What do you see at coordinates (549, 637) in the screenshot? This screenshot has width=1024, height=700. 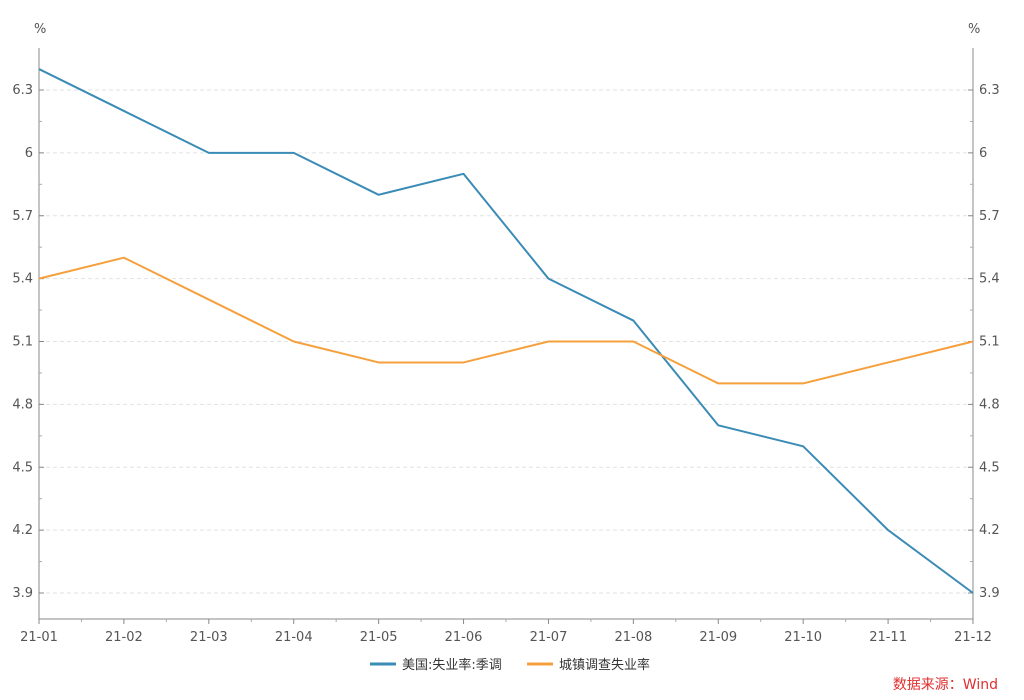 I see `x-tick-label: 21-07` at bounding box center [549, 637].